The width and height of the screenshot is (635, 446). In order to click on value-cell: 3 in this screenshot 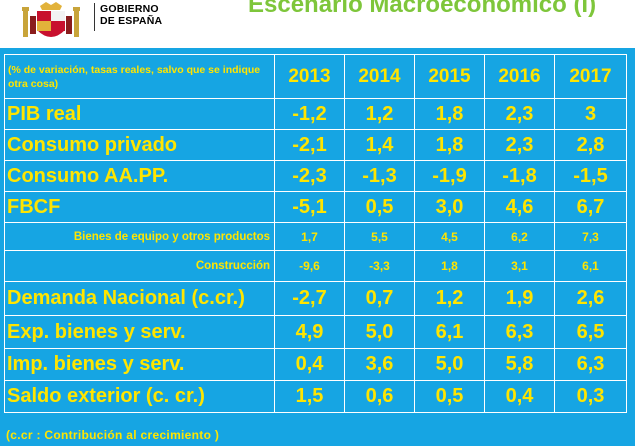, I will do `click(590, 114)`.